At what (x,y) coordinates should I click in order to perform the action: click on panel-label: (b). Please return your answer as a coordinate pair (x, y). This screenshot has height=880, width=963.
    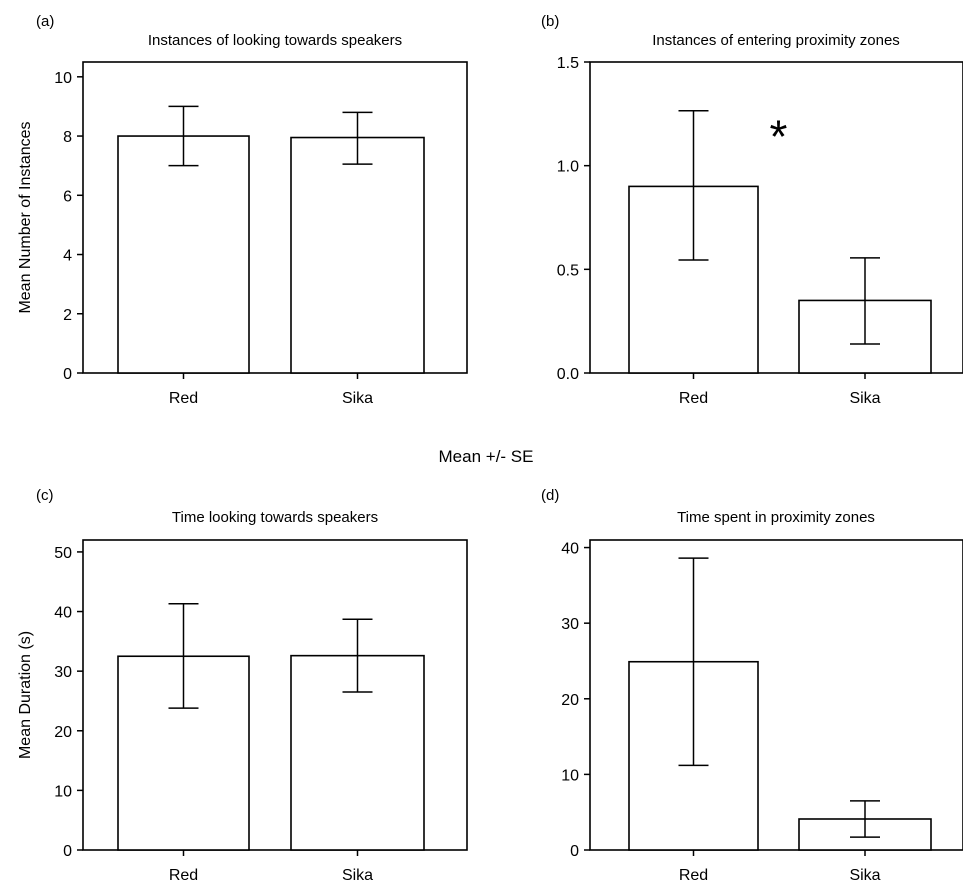
    Looking at the image, I should click on (550, 21).